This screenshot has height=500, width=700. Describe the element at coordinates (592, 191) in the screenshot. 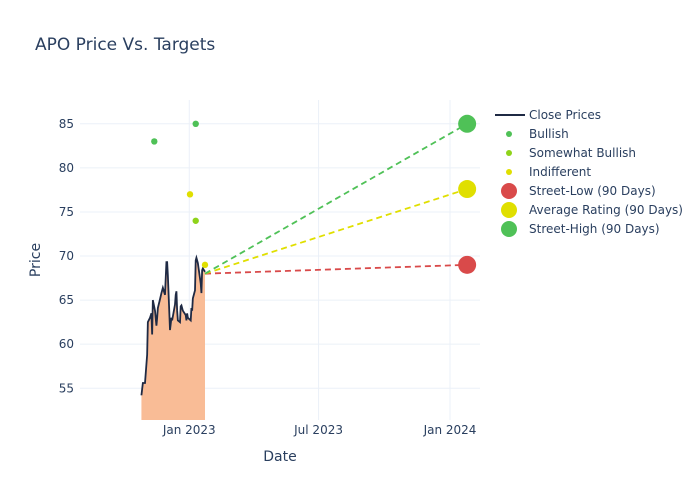

I see `legend-label: Street-Low (90 Days)` at that location.